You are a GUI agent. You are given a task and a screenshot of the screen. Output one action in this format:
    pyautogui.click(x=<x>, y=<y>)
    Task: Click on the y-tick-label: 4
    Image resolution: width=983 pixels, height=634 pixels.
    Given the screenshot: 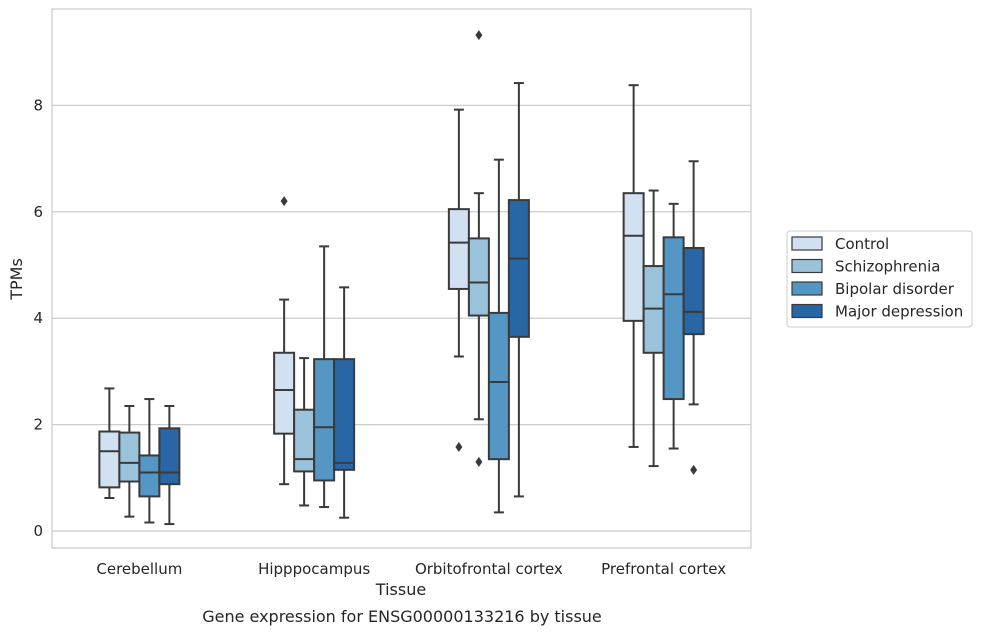 What is the action you would take?
    pyautogui.click(x=38, y=318)
    